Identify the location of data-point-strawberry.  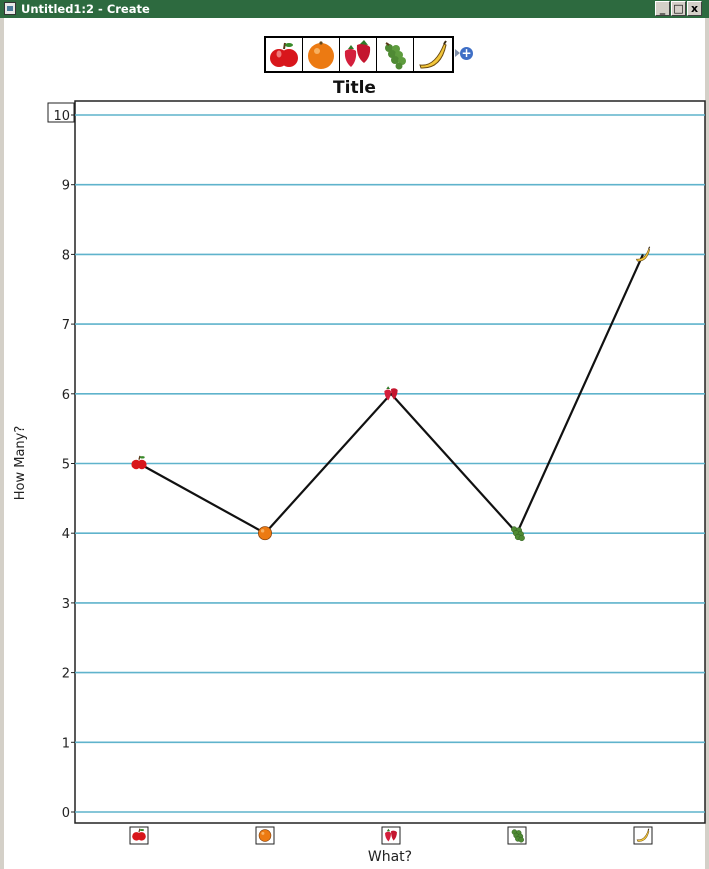
(391, 393).